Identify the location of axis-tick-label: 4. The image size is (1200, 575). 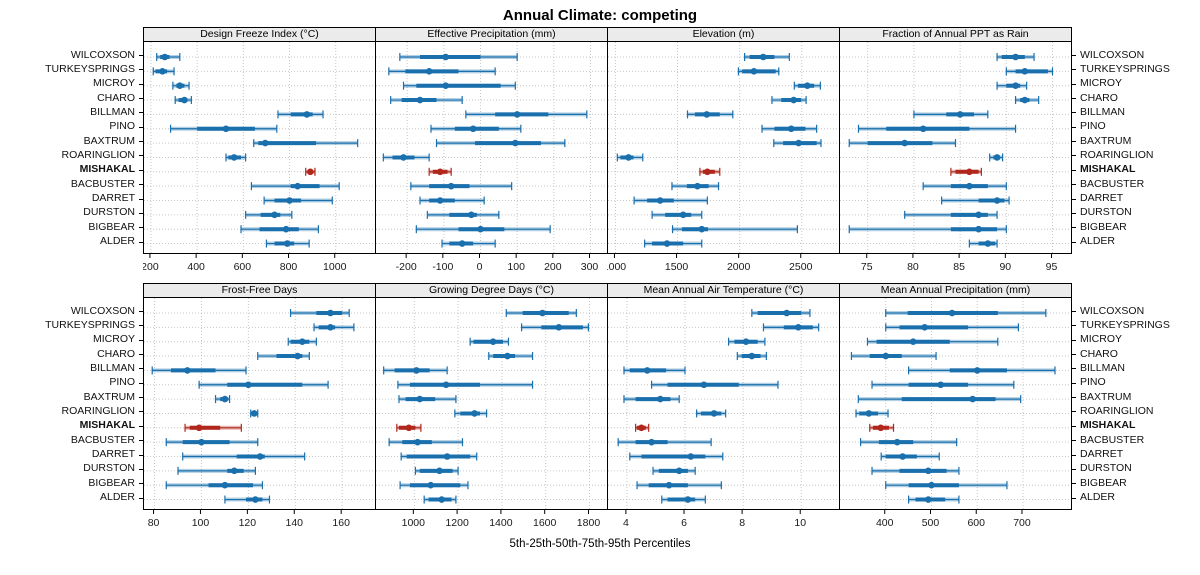
(626, 523).